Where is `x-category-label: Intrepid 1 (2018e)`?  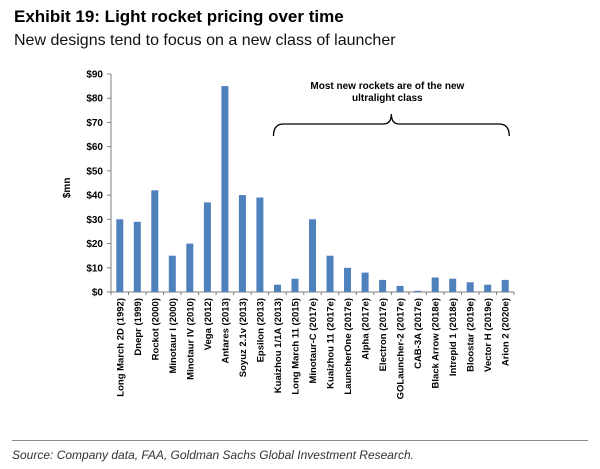
x-category-label: Intrepid 1 (2018e) is located at coordinates (453, 337).